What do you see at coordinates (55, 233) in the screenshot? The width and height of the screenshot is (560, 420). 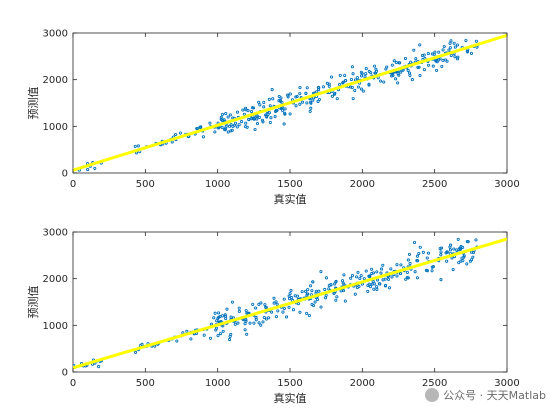 I see `y-tick-label: 3000` at bounding box center [55, 233].